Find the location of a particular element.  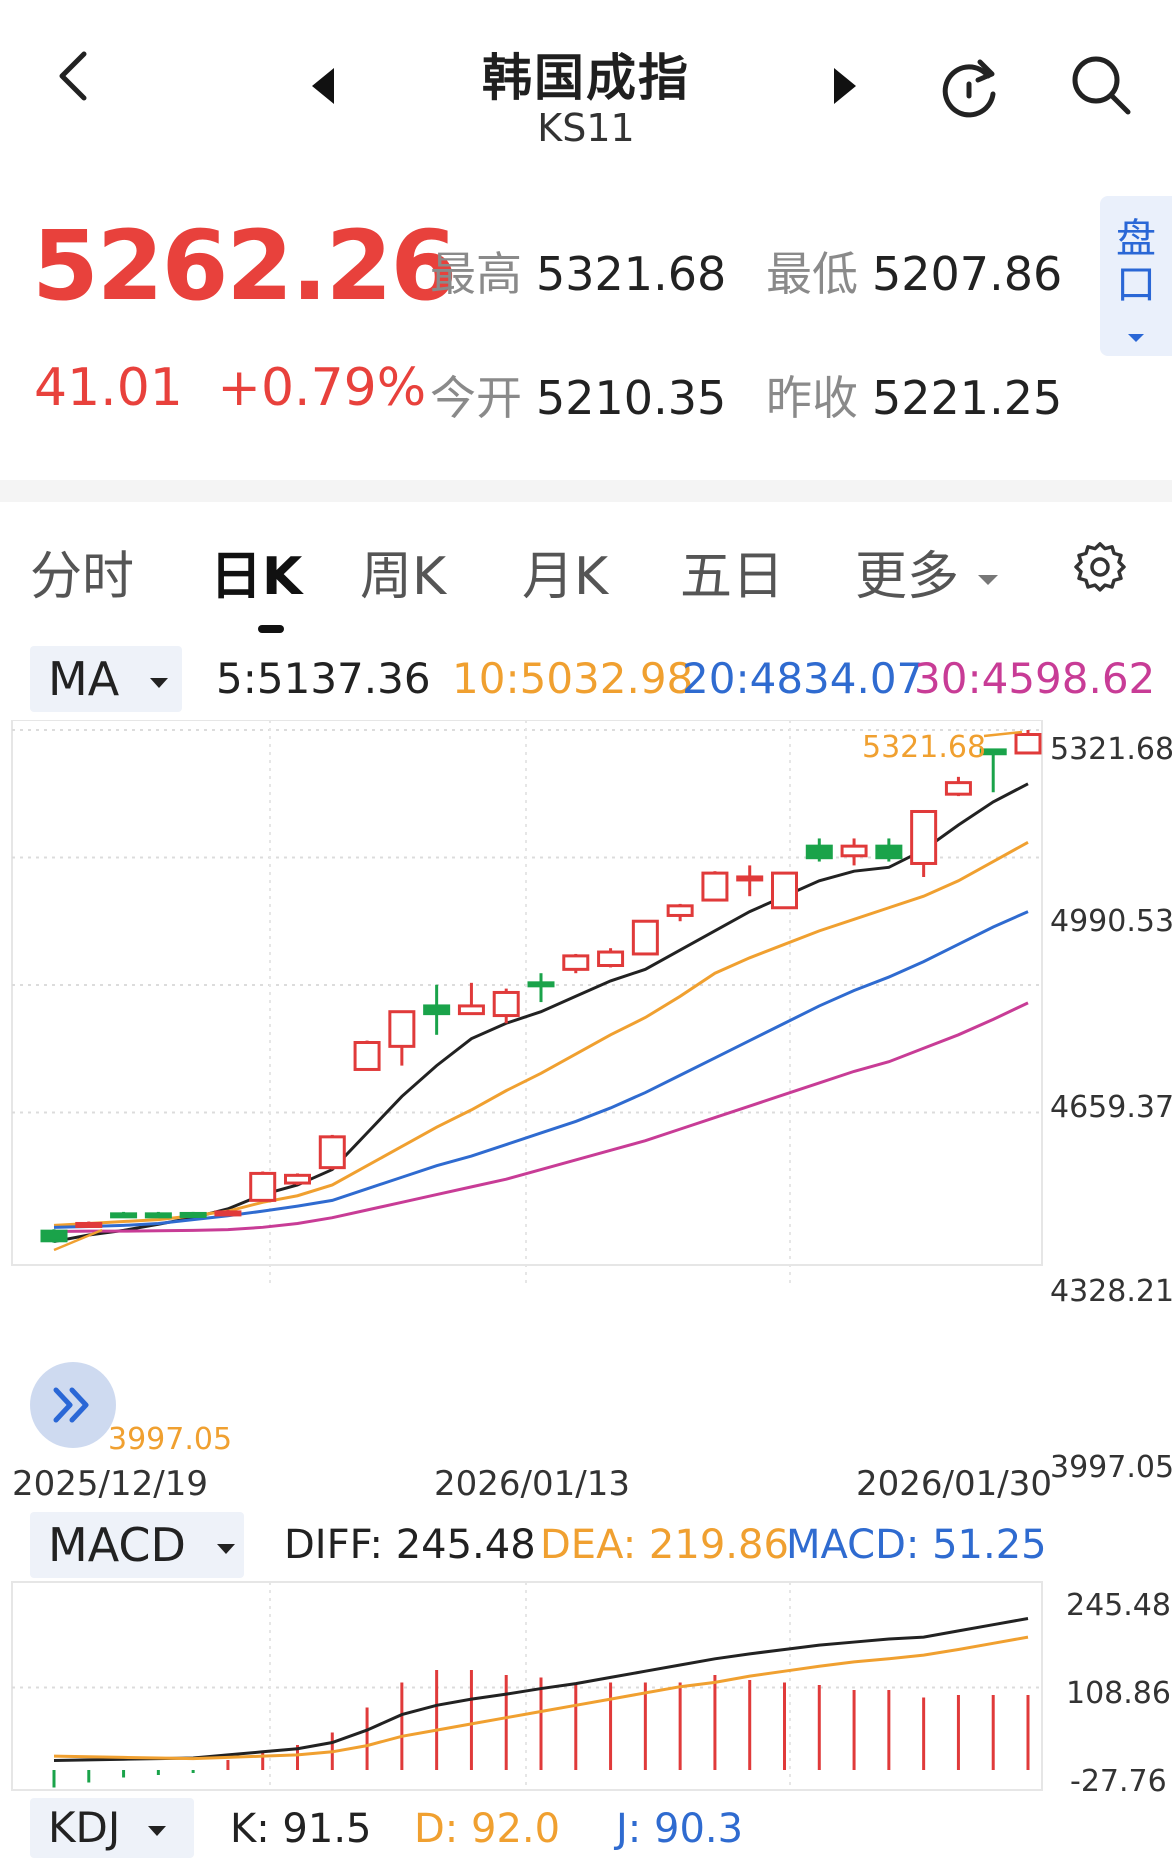

ma5-value: 5:5137.36 is located at coordinates (323, 678).